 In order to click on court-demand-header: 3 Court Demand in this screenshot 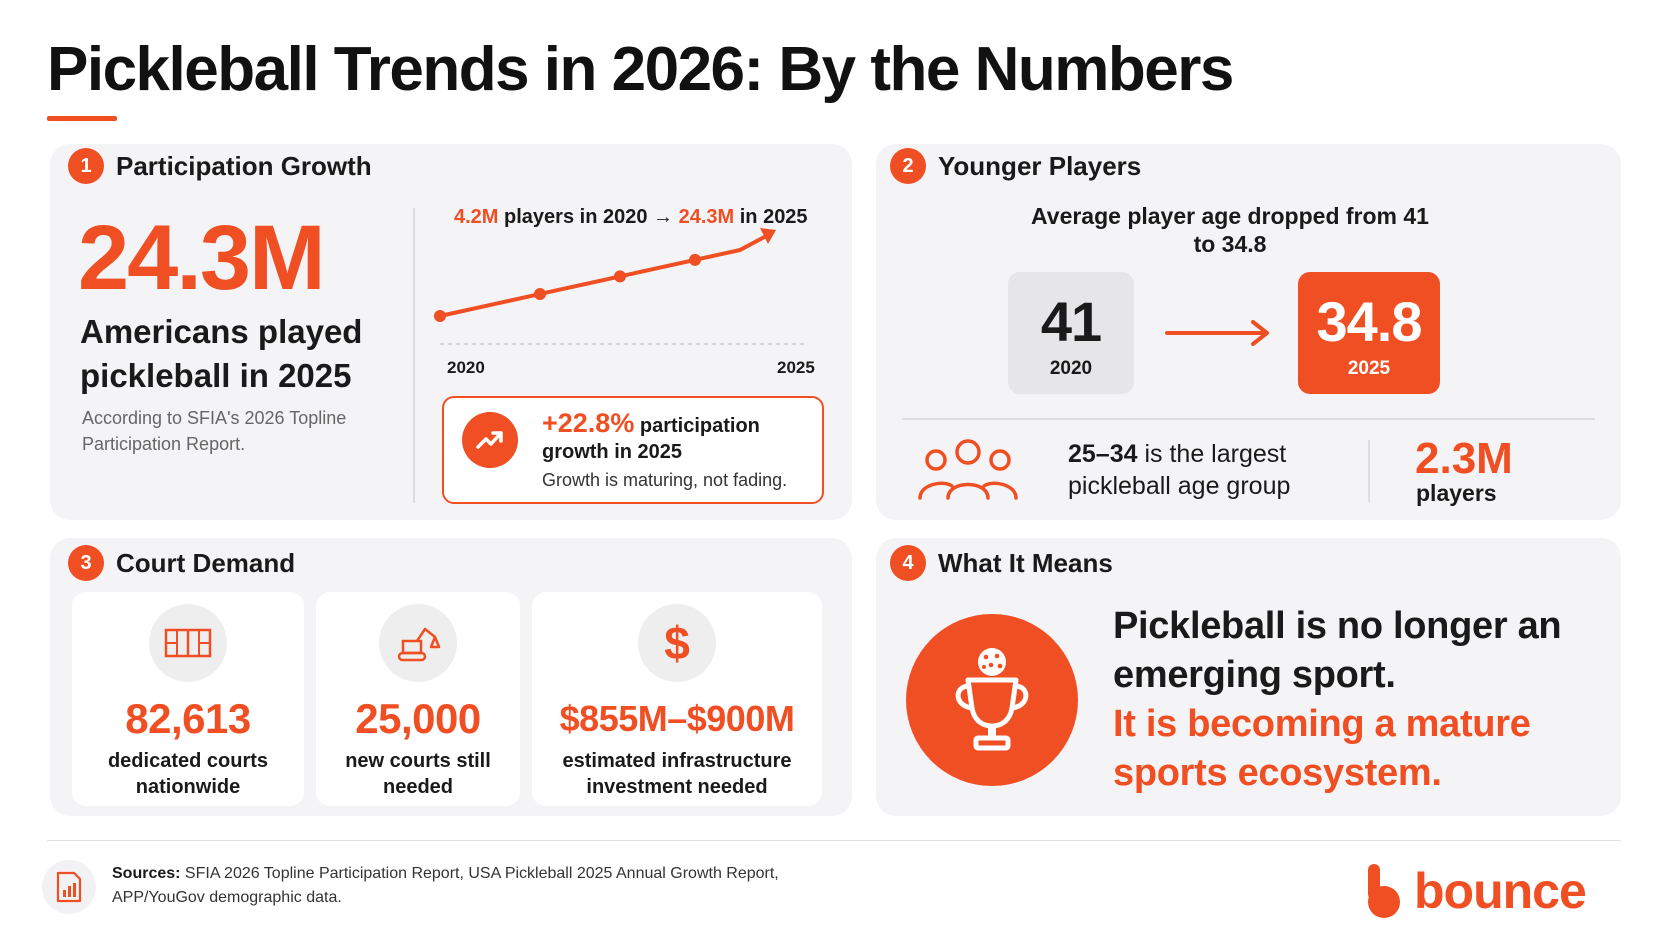, I will do `click(181, 563)`.